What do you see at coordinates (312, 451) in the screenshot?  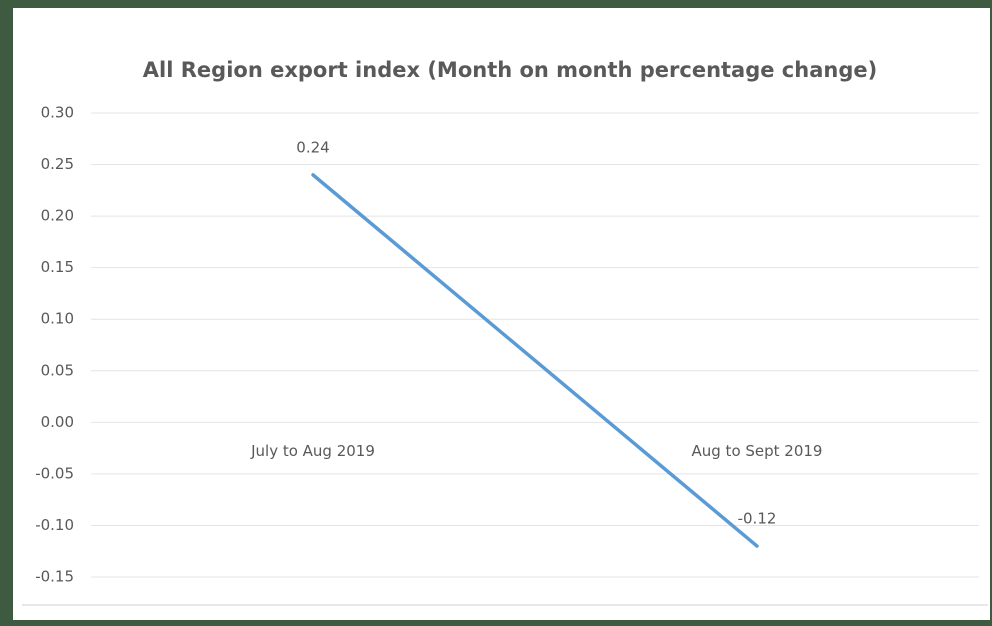 I see `x-tick-label: July to Aug 2019` at bounding box center [312, 451].